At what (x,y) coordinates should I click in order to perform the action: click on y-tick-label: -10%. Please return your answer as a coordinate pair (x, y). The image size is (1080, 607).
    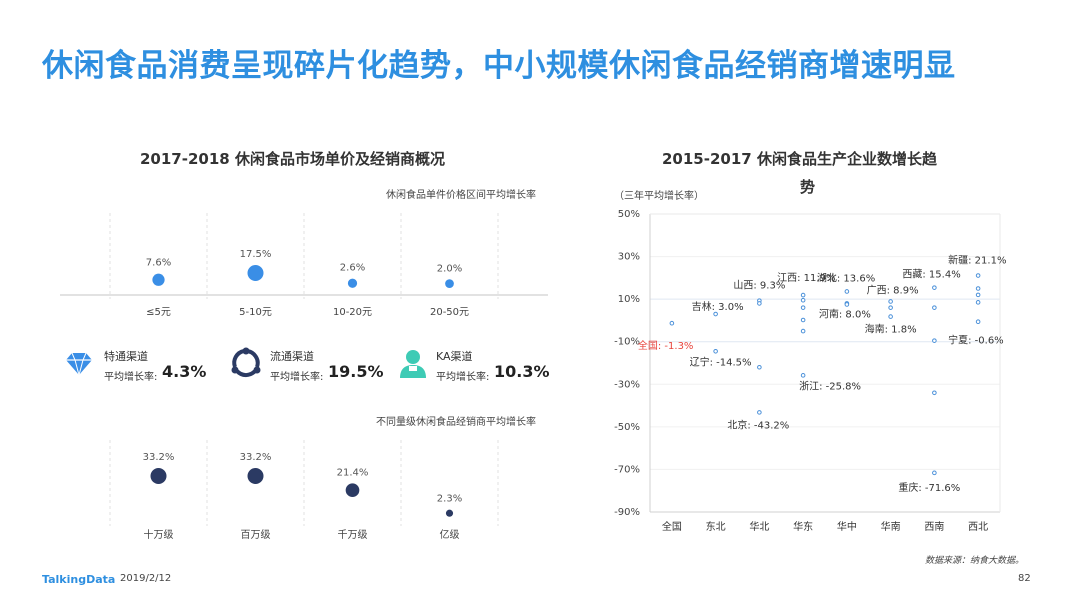
    Looking at the image, I should click on (627, 342).